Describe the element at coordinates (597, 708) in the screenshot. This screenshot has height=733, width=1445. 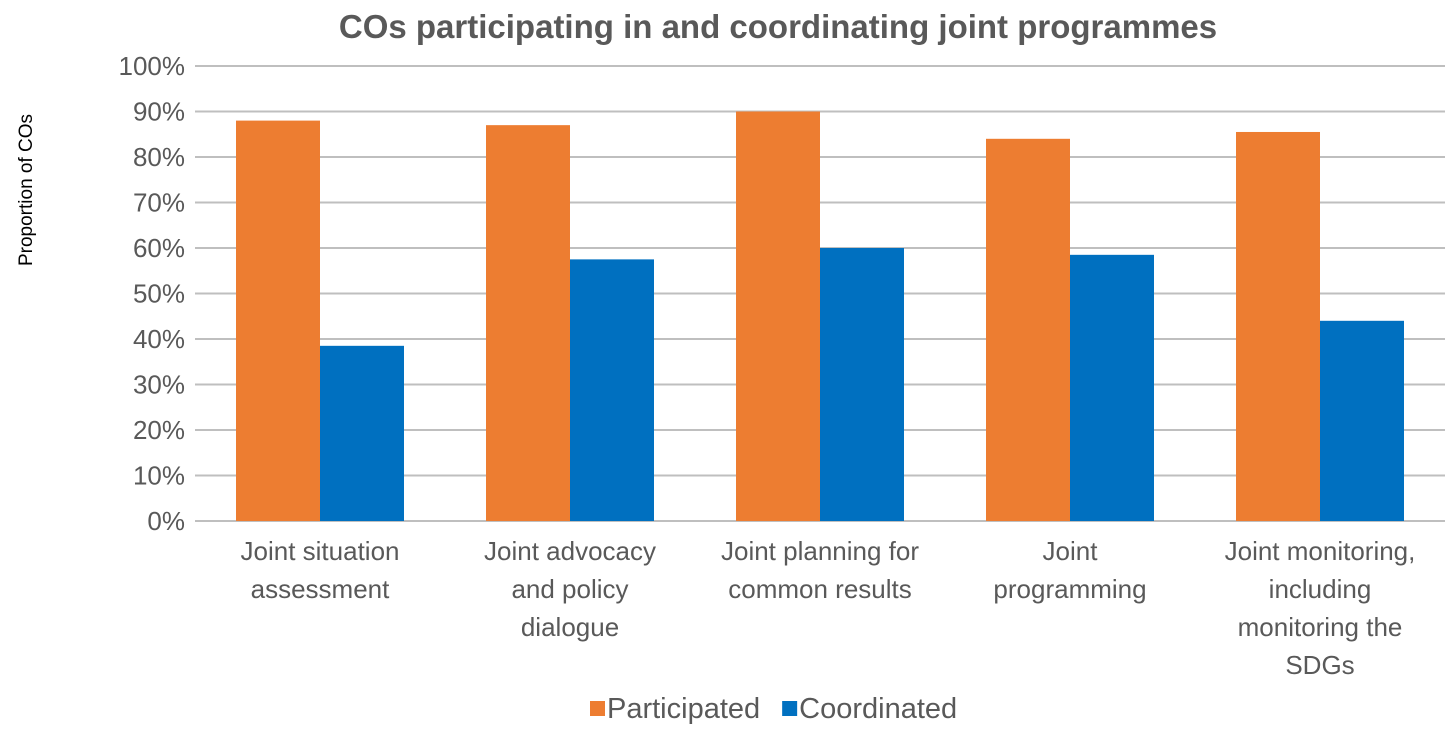
I see `legend-swatch-participated` at that location.